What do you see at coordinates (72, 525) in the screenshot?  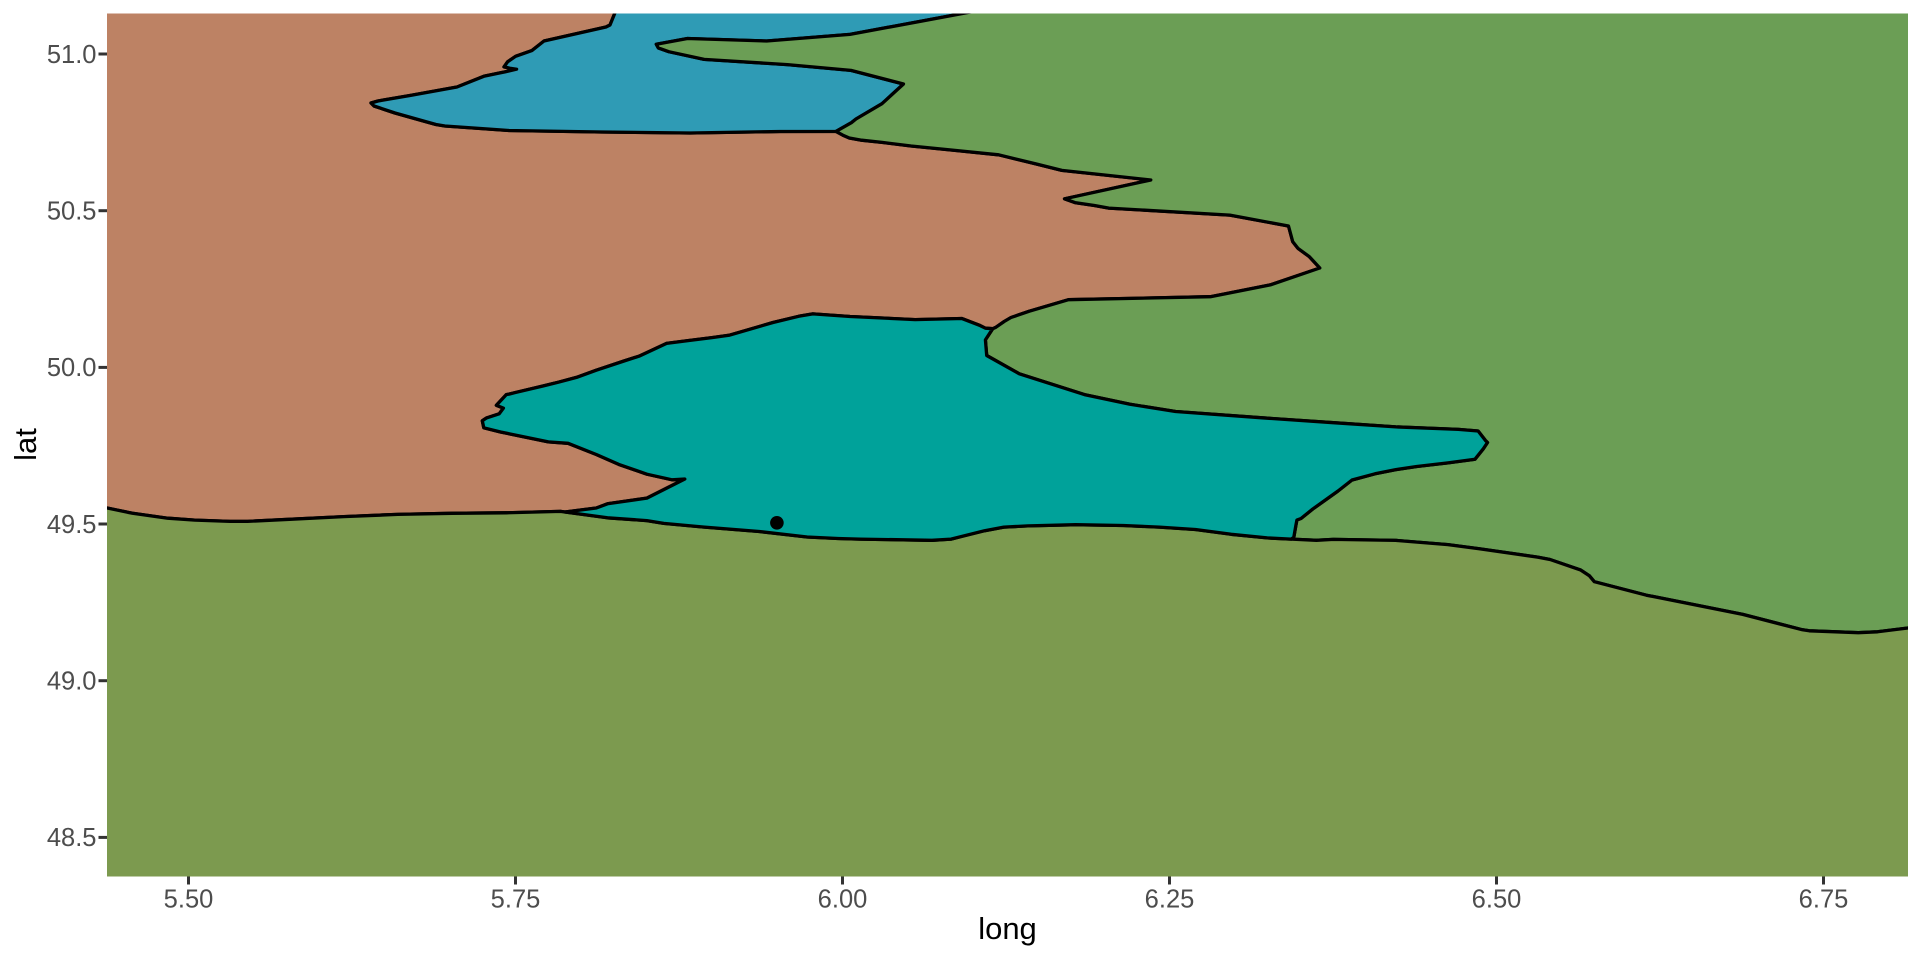 I see `svg-text: 49.5` at bounding box center [72, 525].